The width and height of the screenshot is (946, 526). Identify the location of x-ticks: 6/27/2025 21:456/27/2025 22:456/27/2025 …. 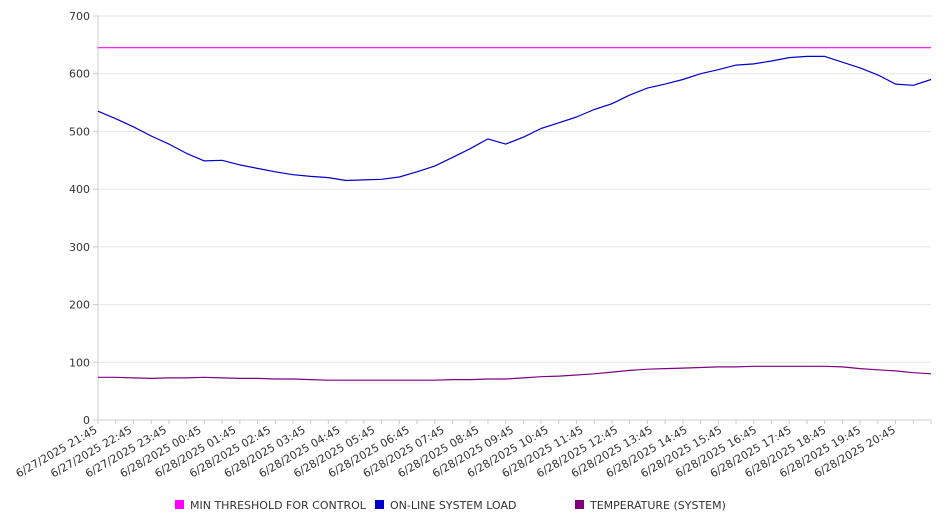
(473, 450).